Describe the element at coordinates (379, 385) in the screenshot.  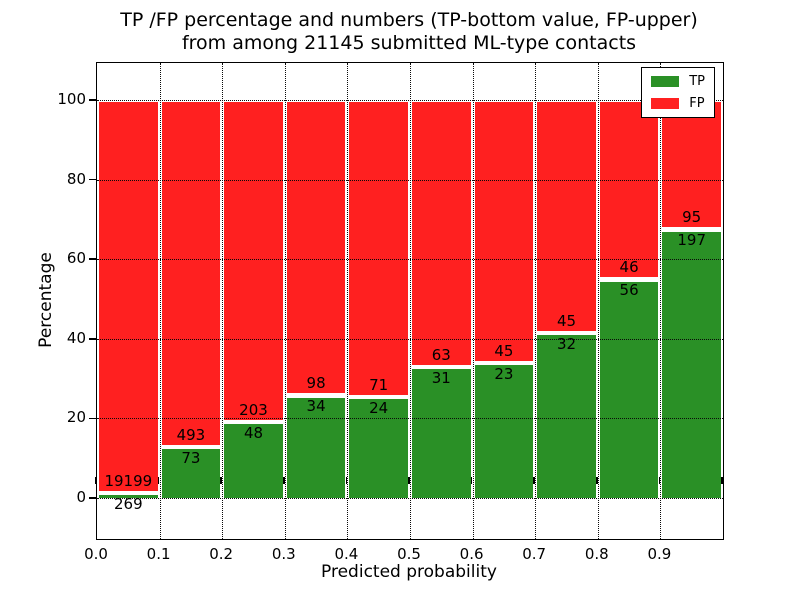
I see `fp-count-label: 71` at that location.